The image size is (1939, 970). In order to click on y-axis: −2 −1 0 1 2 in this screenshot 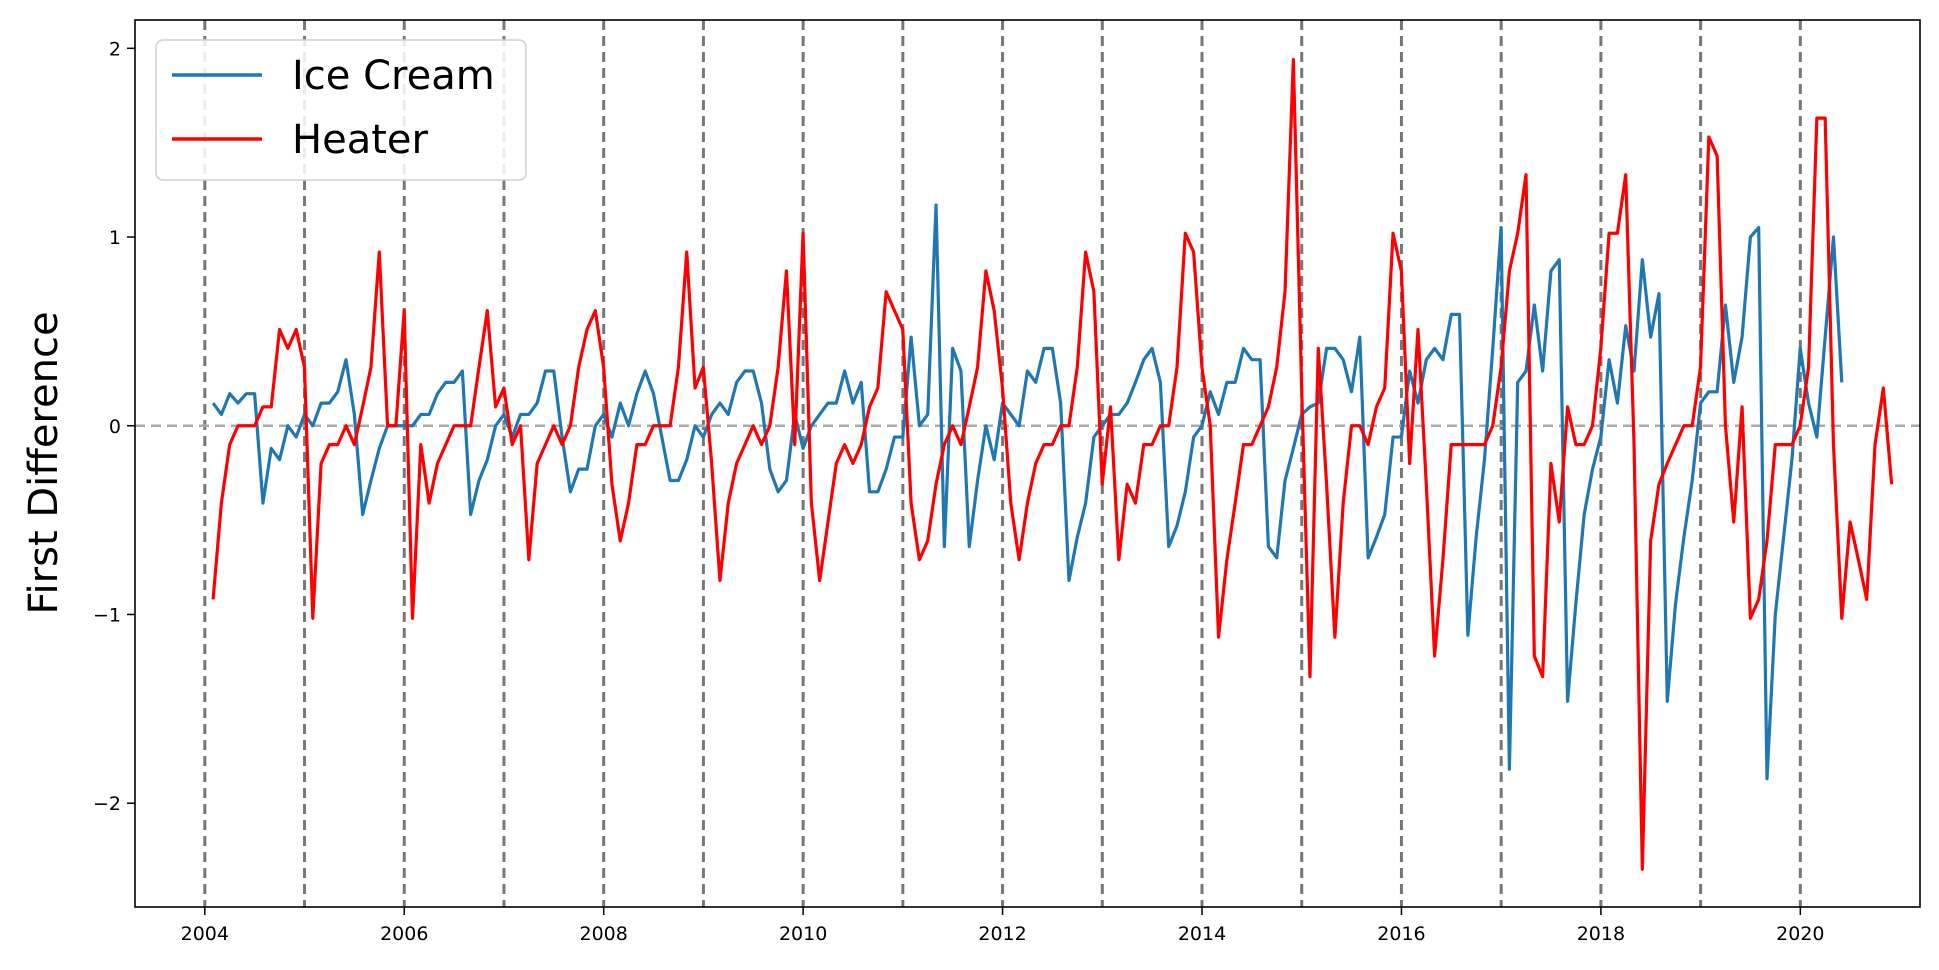, I will do `click(114, 426)`.